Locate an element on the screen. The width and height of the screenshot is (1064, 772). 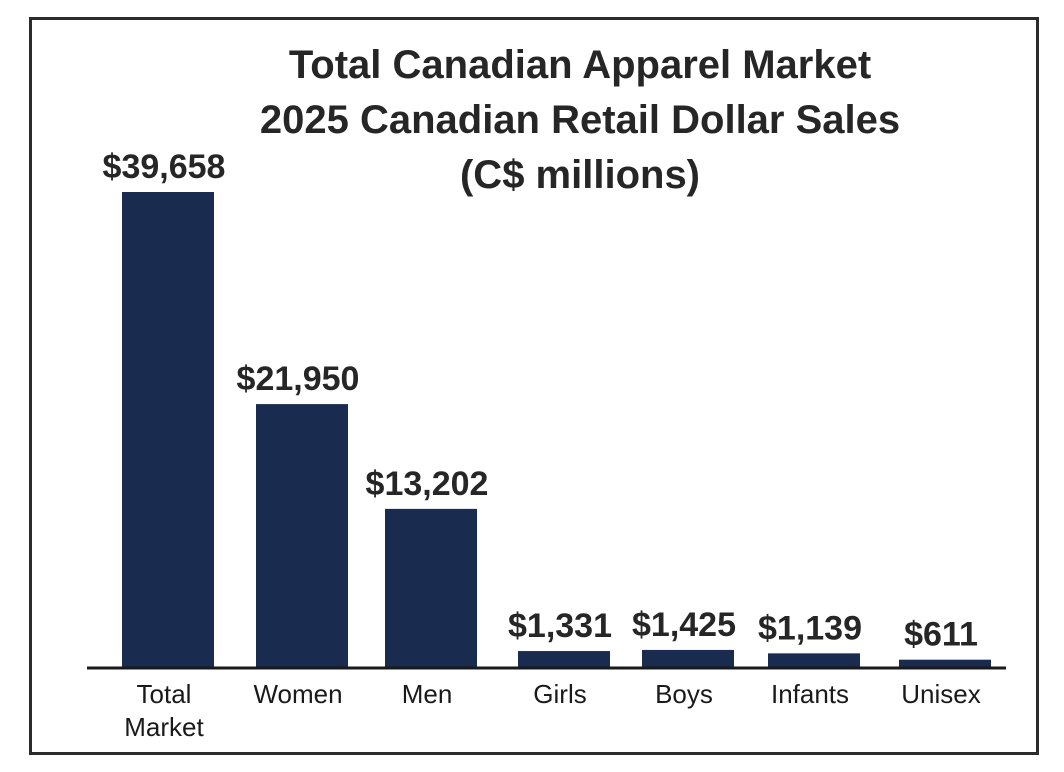
value-label-3: $1,331 is located at coordinates (560, 626).